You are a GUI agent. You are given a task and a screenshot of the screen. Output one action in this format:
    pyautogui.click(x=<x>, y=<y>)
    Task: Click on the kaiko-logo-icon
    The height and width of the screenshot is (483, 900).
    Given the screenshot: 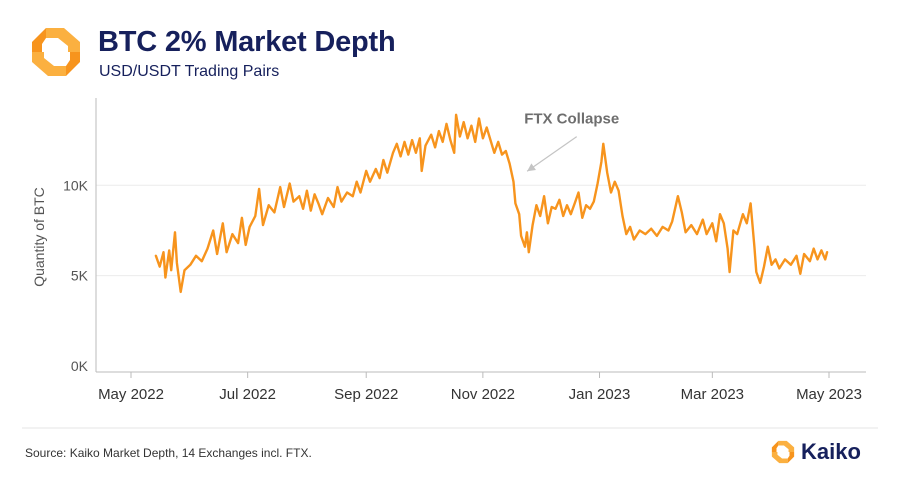 What is the action you would take?
    pyautogui.click(x=56, y=52)
    